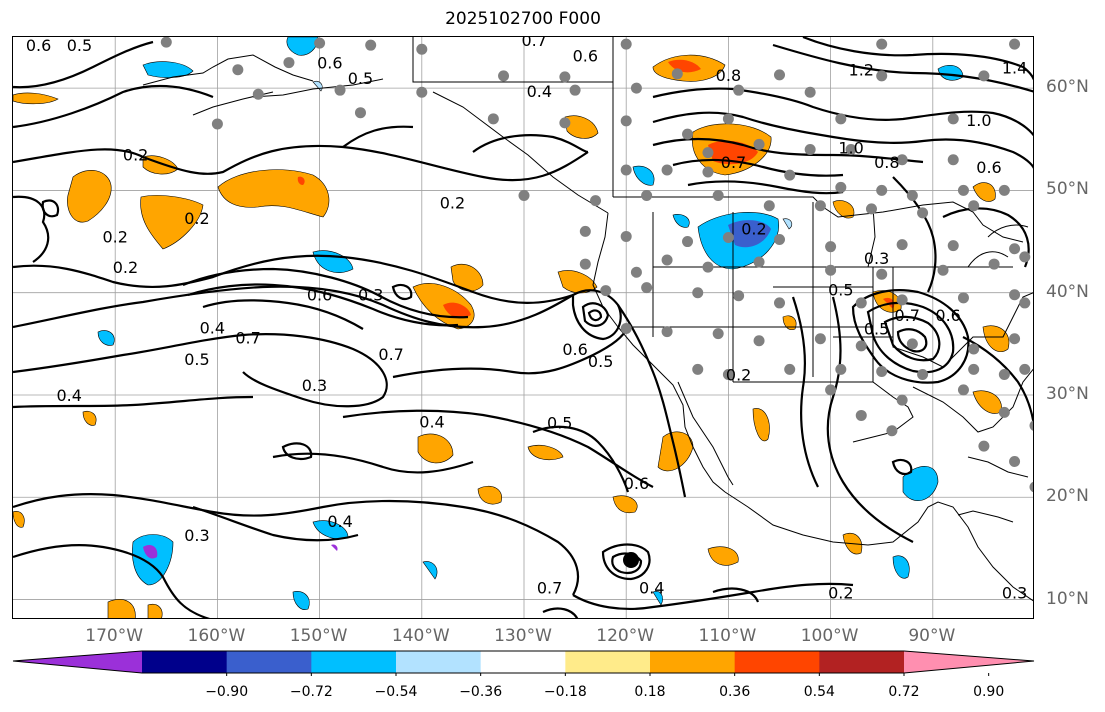 Image resolution: width=1105 pixels, height=712 pixels. Describe the element at coordinates (1067, 189) in the screenshot. I see `latitude-label: 50°N` at that location.